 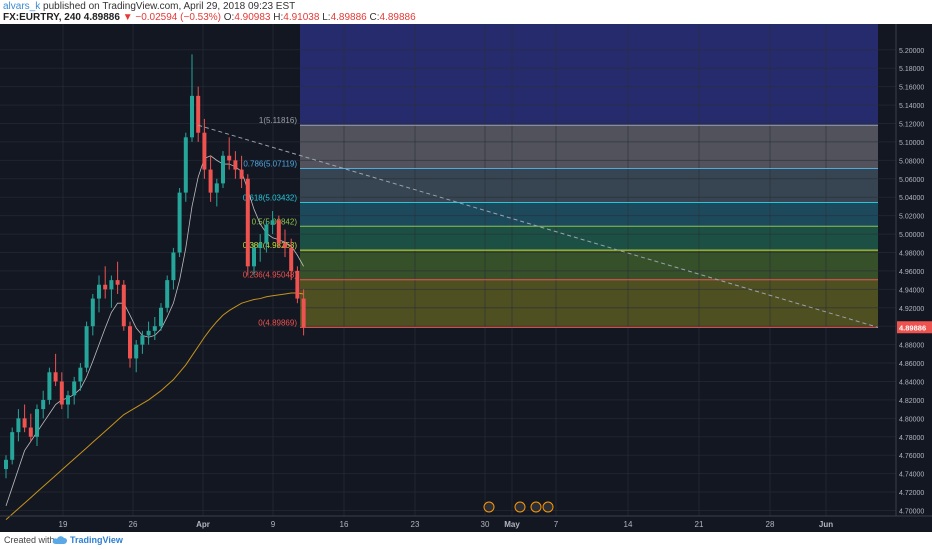 I want to click on ma-slow-line, so click(x=154, y=406).